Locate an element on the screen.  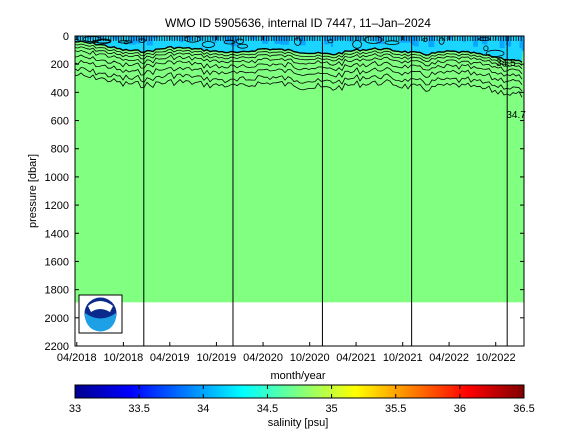
y-tick-label: 1600 is located at coordinates (57, 262).